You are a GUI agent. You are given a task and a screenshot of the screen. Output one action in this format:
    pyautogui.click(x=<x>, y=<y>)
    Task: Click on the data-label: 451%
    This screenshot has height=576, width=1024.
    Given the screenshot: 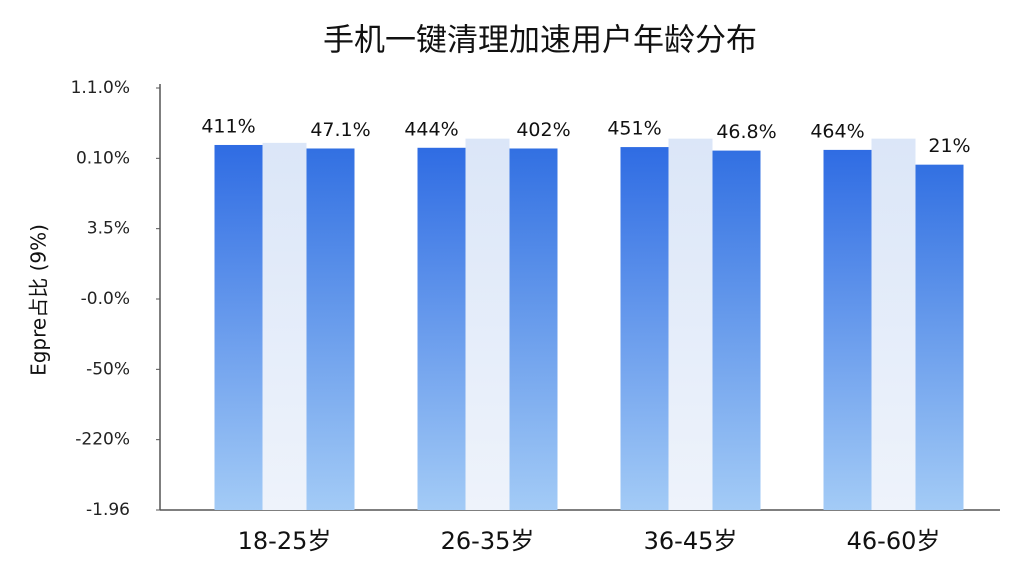 What is the action you would take?
    pyautogui.click(x=634, y=129)
    